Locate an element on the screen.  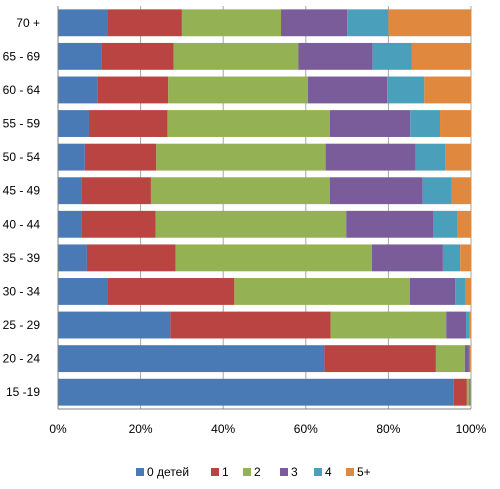
y-category-label: 65 - 69 is located at coordinates (22, 56).